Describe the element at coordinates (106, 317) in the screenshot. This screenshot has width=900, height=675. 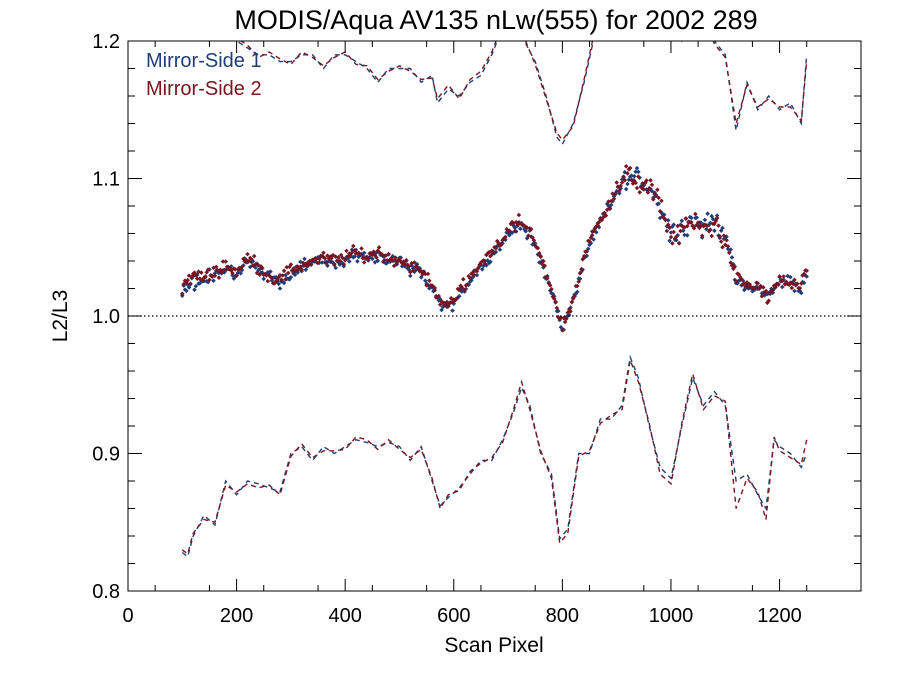
I see `y-tick-label: 1.0` at that location.